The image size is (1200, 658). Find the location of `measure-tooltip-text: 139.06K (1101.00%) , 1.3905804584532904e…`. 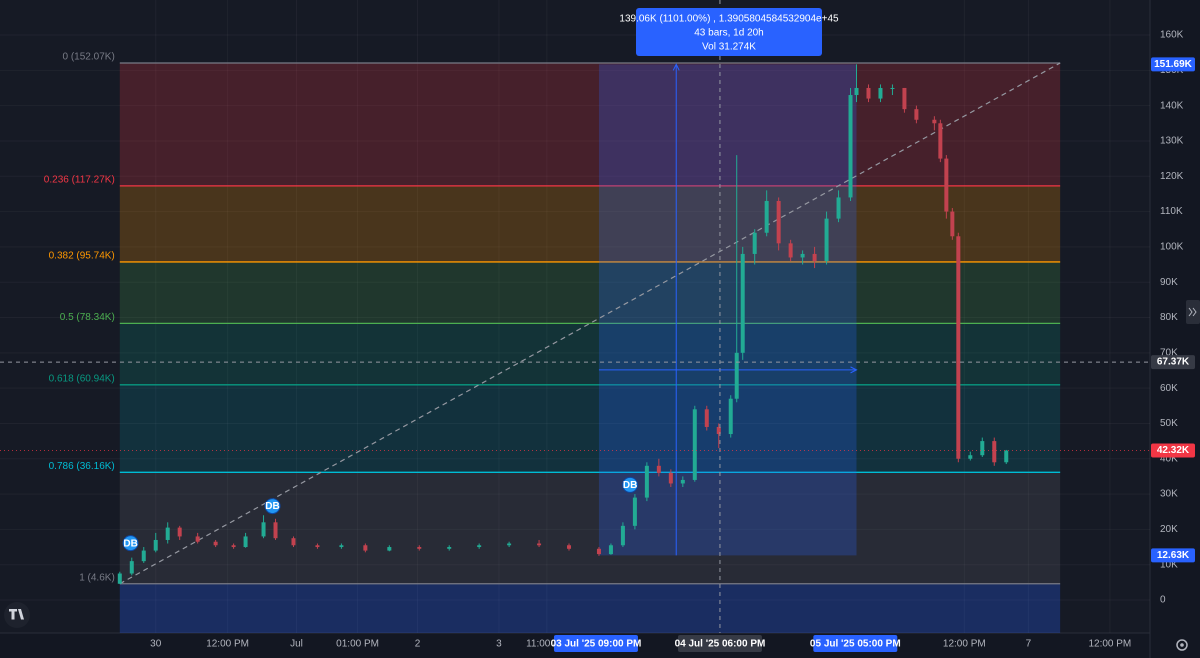

measure-tooltip-text: 139.06K (1101.00%) , 1.3905804584532904e… is located at coordinates (729, 19).